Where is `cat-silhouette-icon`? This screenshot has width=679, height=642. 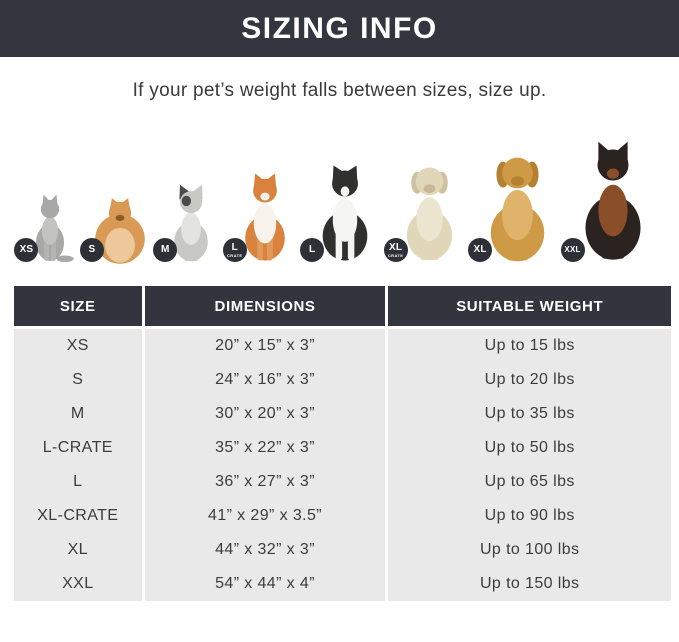 cat-silhouette-icon is located at coordinates (55, 228).